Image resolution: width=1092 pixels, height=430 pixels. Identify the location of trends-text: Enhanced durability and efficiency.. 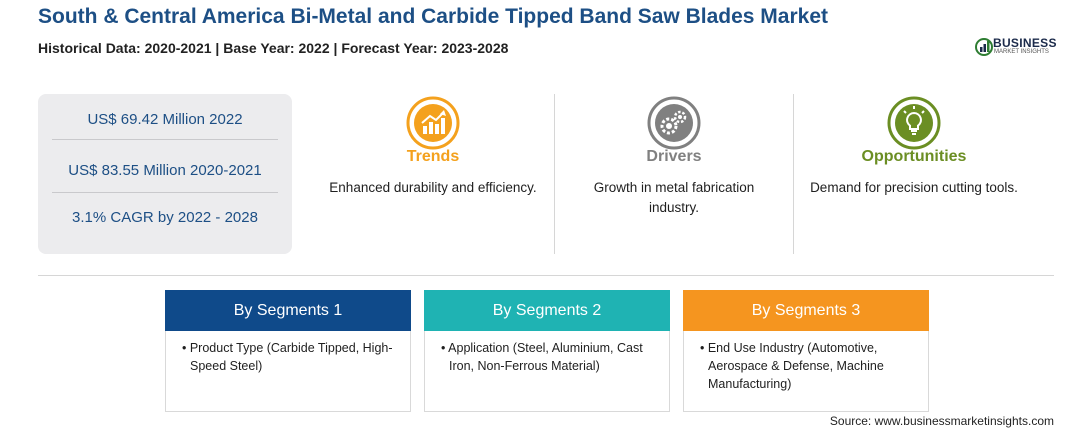
(433, 187).